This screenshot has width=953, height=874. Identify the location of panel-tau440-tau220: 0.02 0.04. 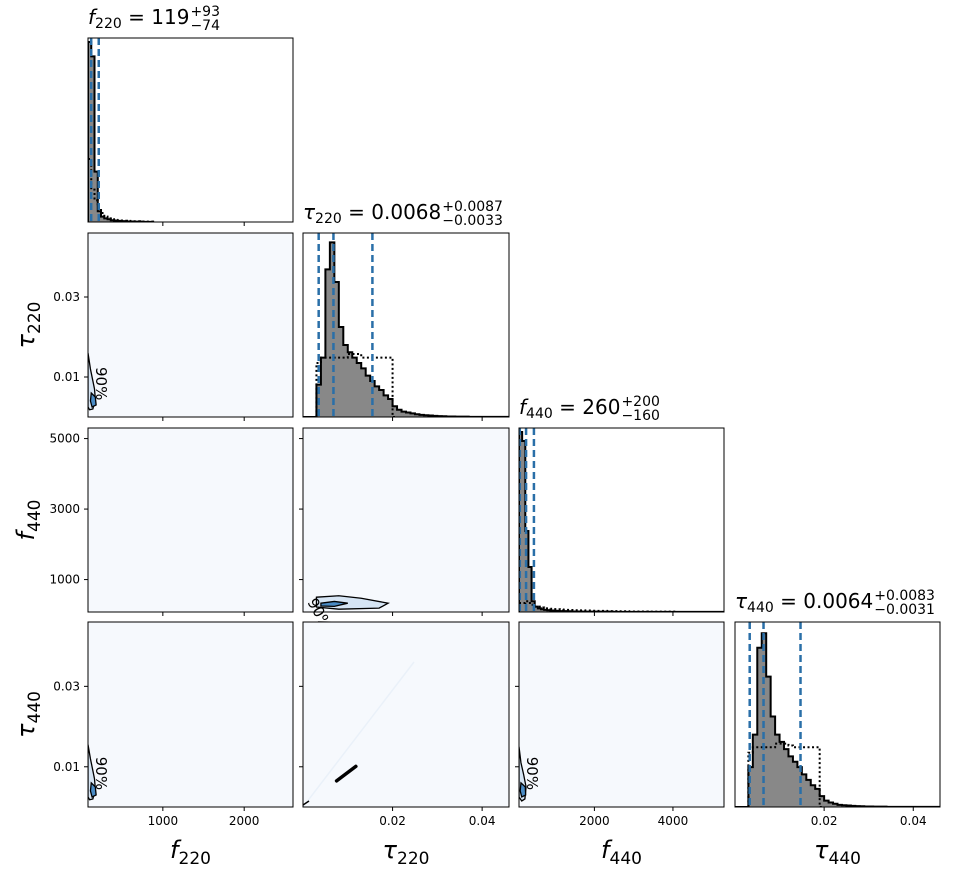
(404, 724).